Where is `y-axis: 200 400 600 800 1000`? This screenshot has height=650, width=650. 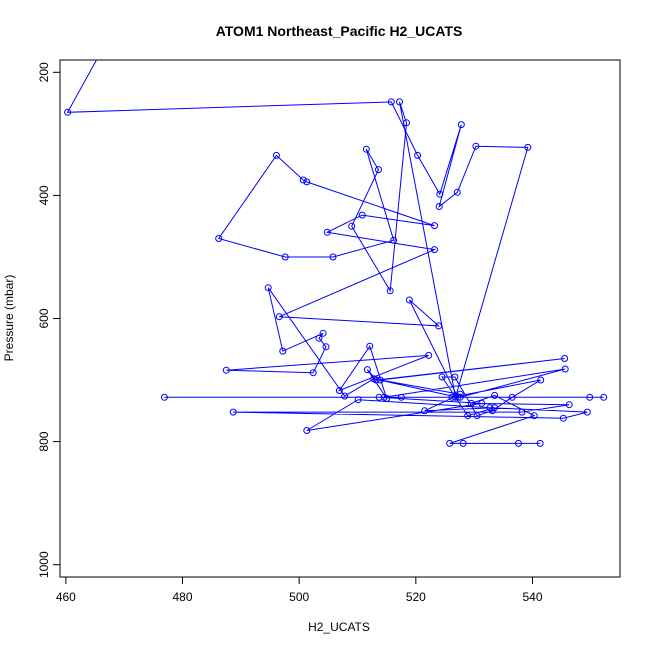 y-axis: 200 400 600 800 1000 is located at coordinates (49, 320).